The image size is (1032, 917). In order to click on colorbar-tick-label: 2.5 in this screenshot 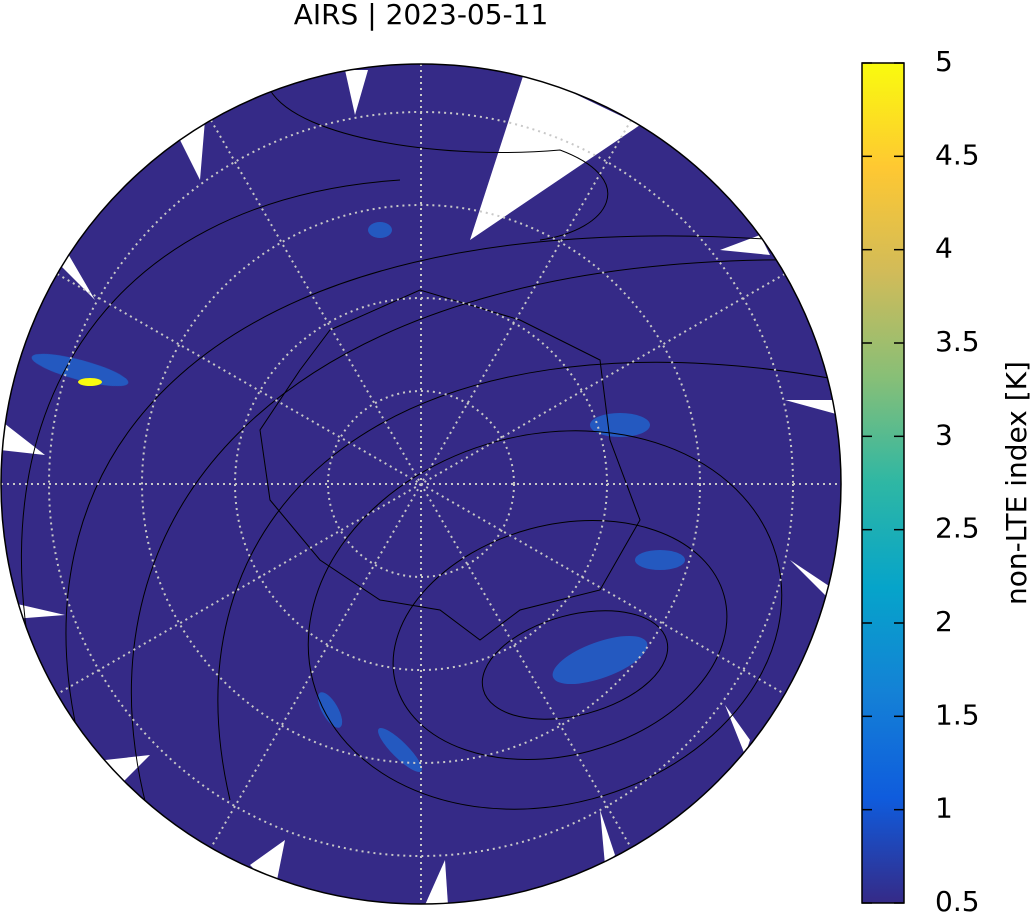, I will do `click(957, 528)`.